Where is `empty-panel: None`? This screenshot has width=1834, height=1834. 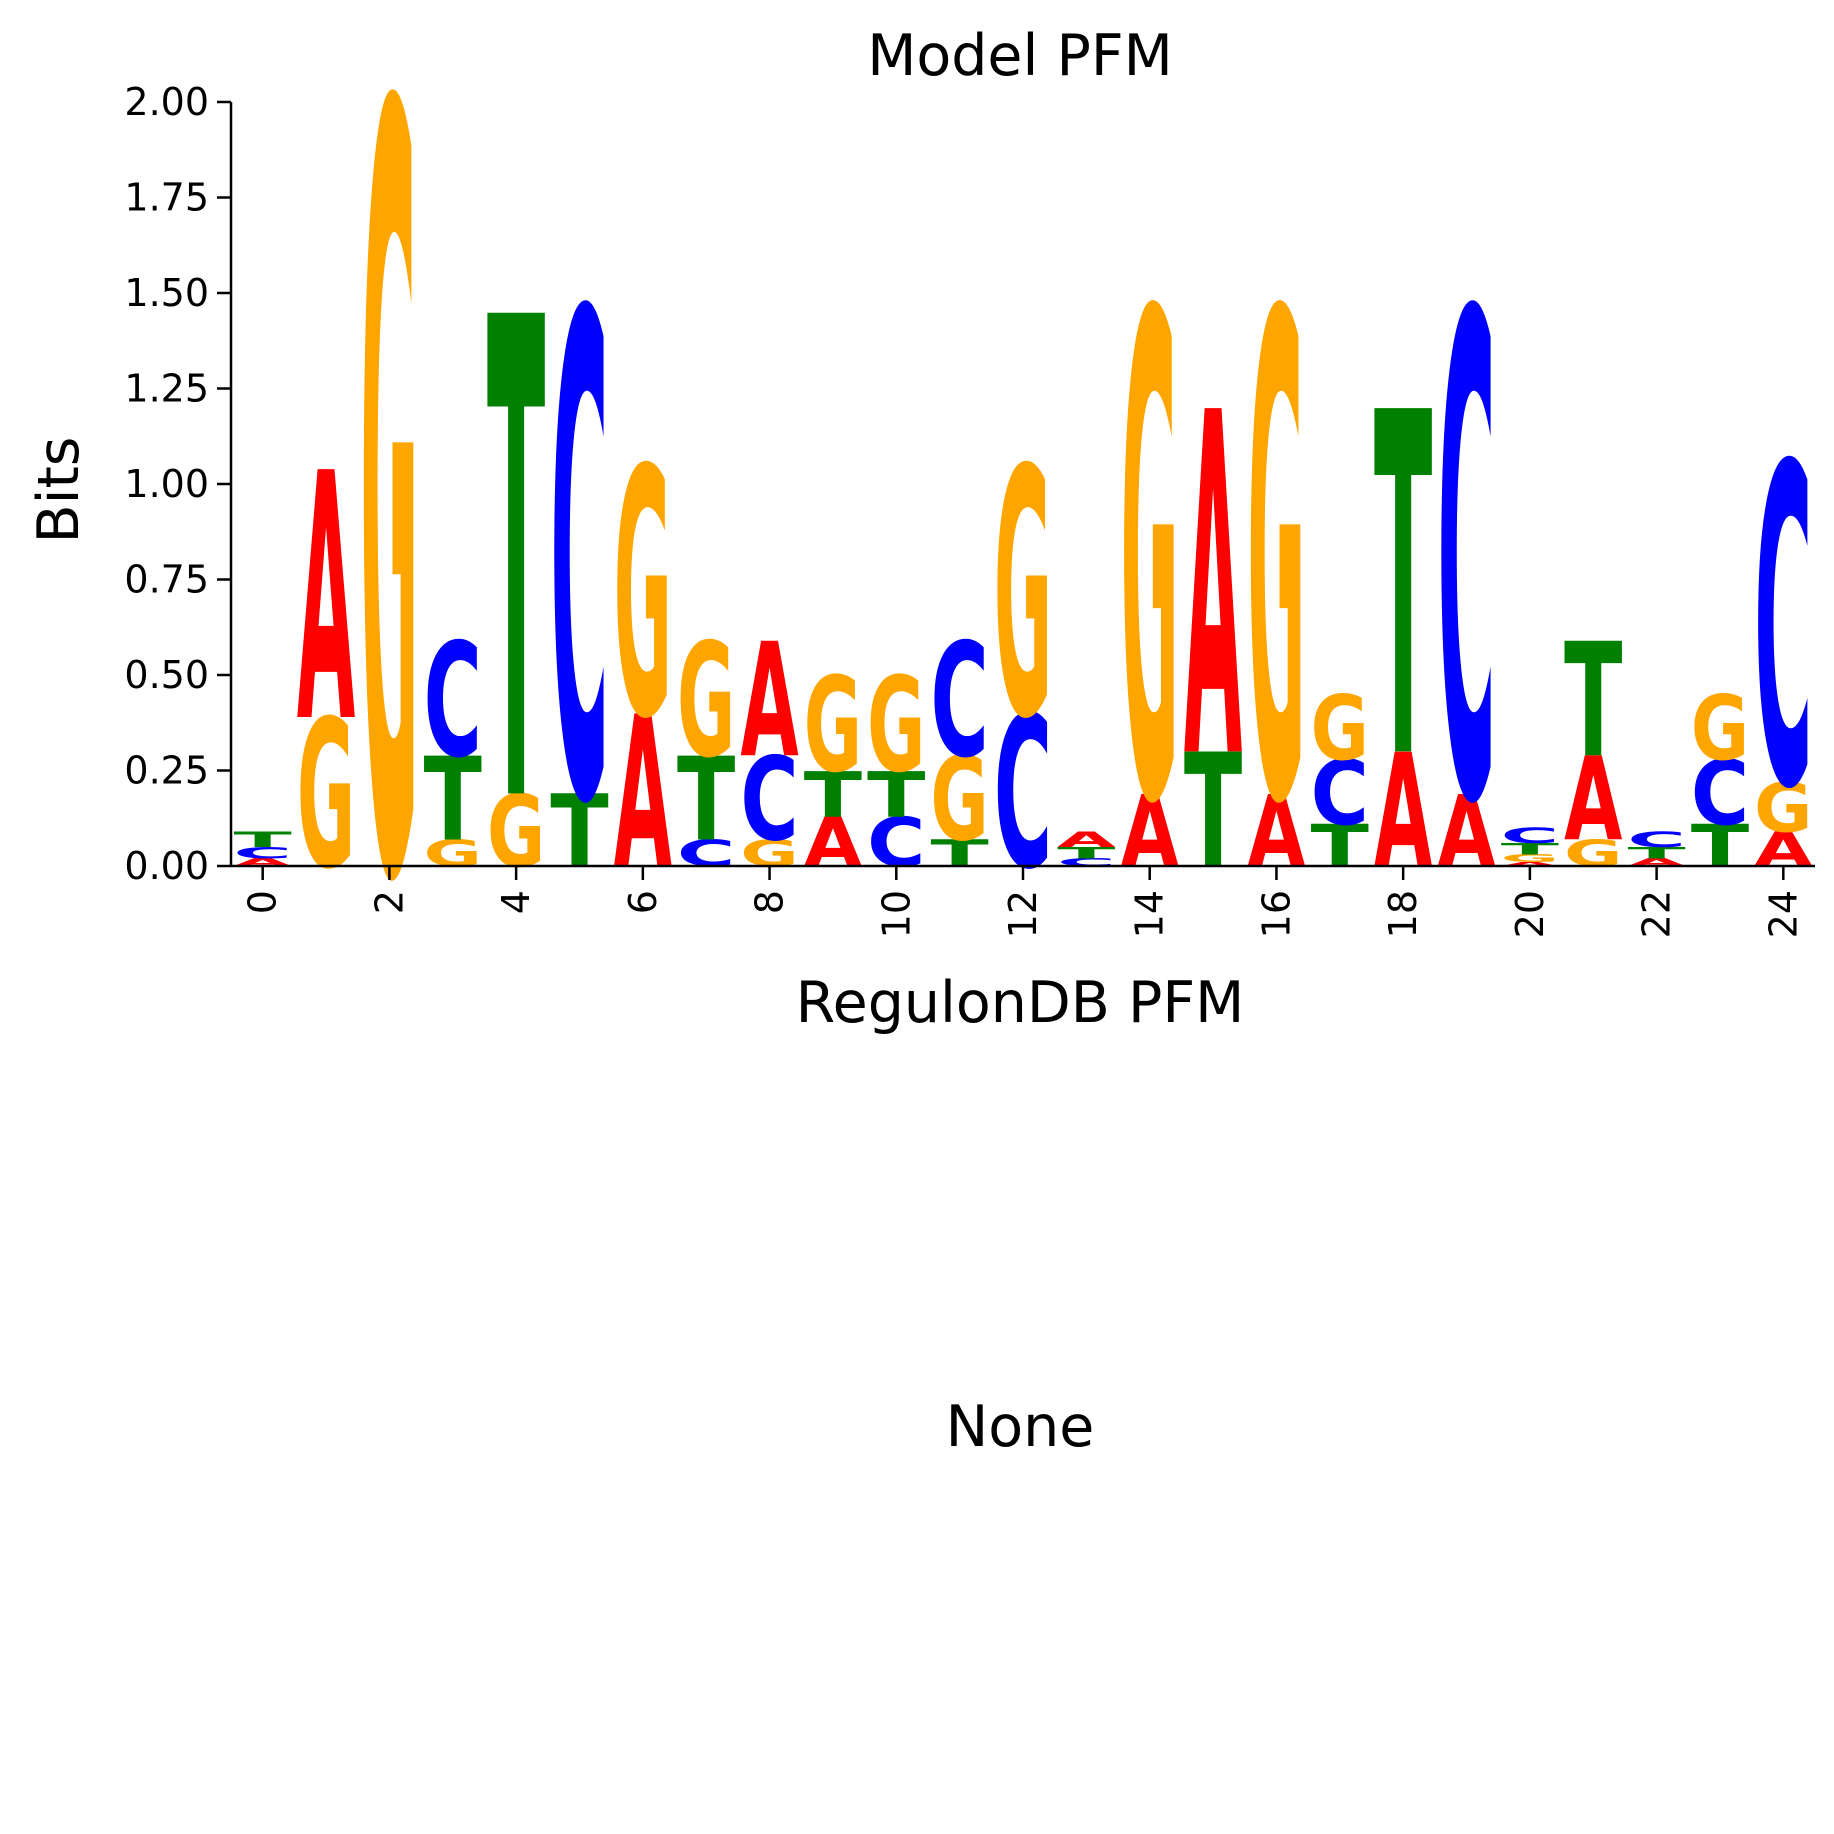
empty-panel: None is located at coordinates (1020, 1427).